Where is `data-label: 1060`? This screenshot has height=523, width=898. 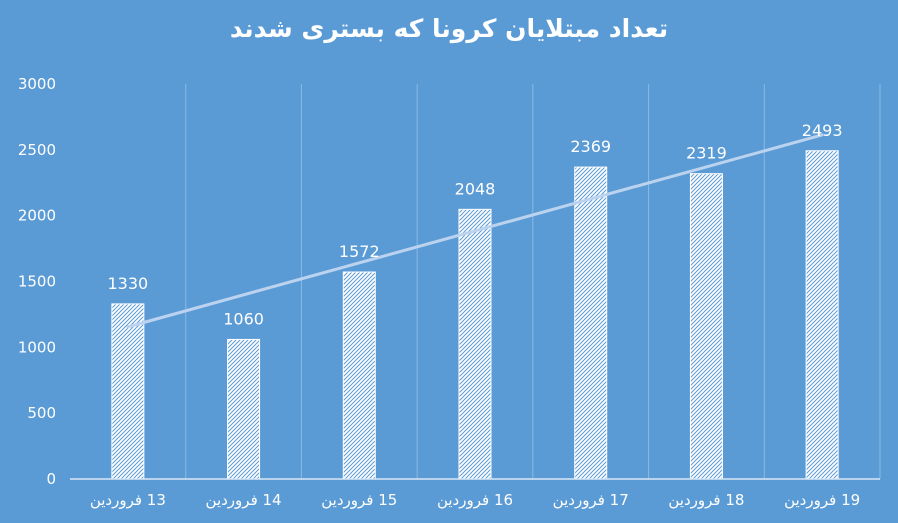
data-label: 1060 is located at coordinates (243, 318).